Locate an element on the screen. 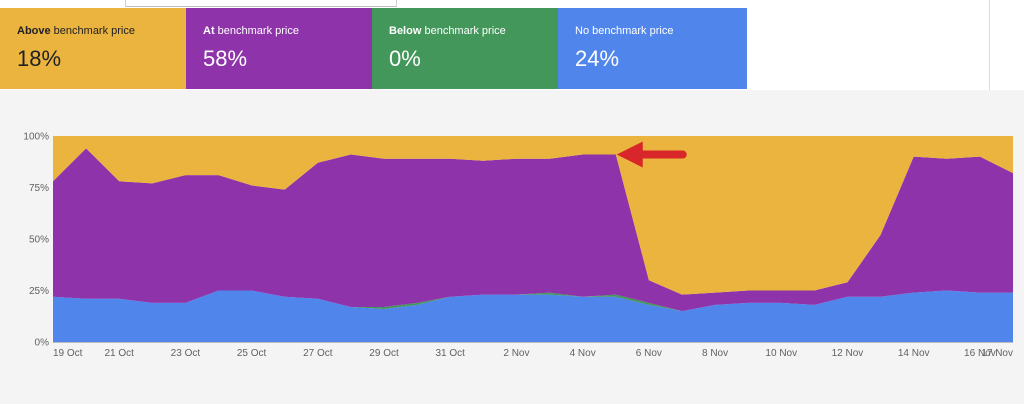 The image size is (1024, 420). x-tick-label: 19 Oct is located at coordinates (68, 353).